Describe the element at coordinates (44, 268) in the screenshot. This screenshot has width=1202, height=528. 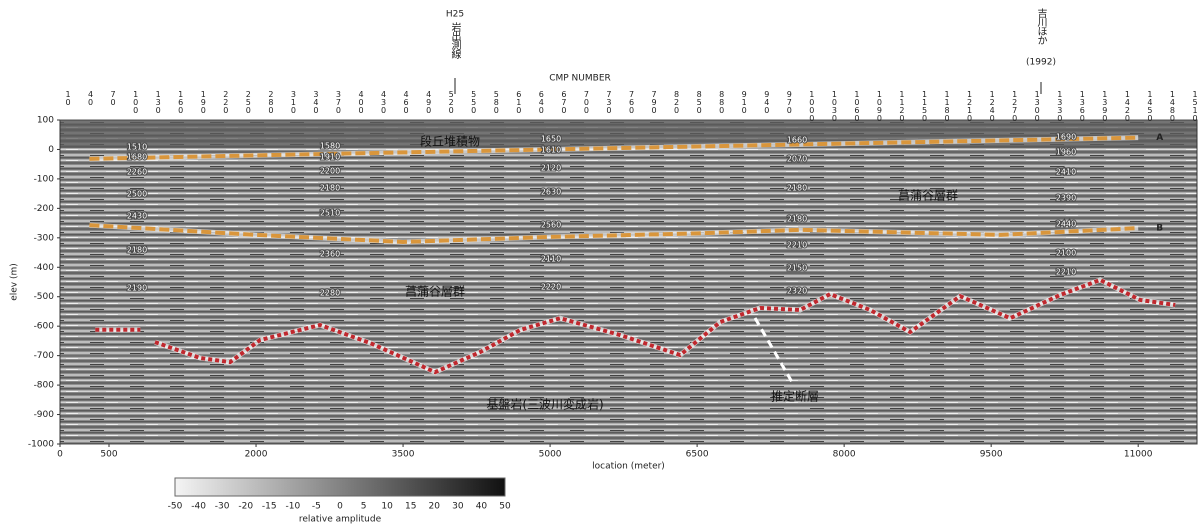
I see `y-tick-label: -400` at that location.